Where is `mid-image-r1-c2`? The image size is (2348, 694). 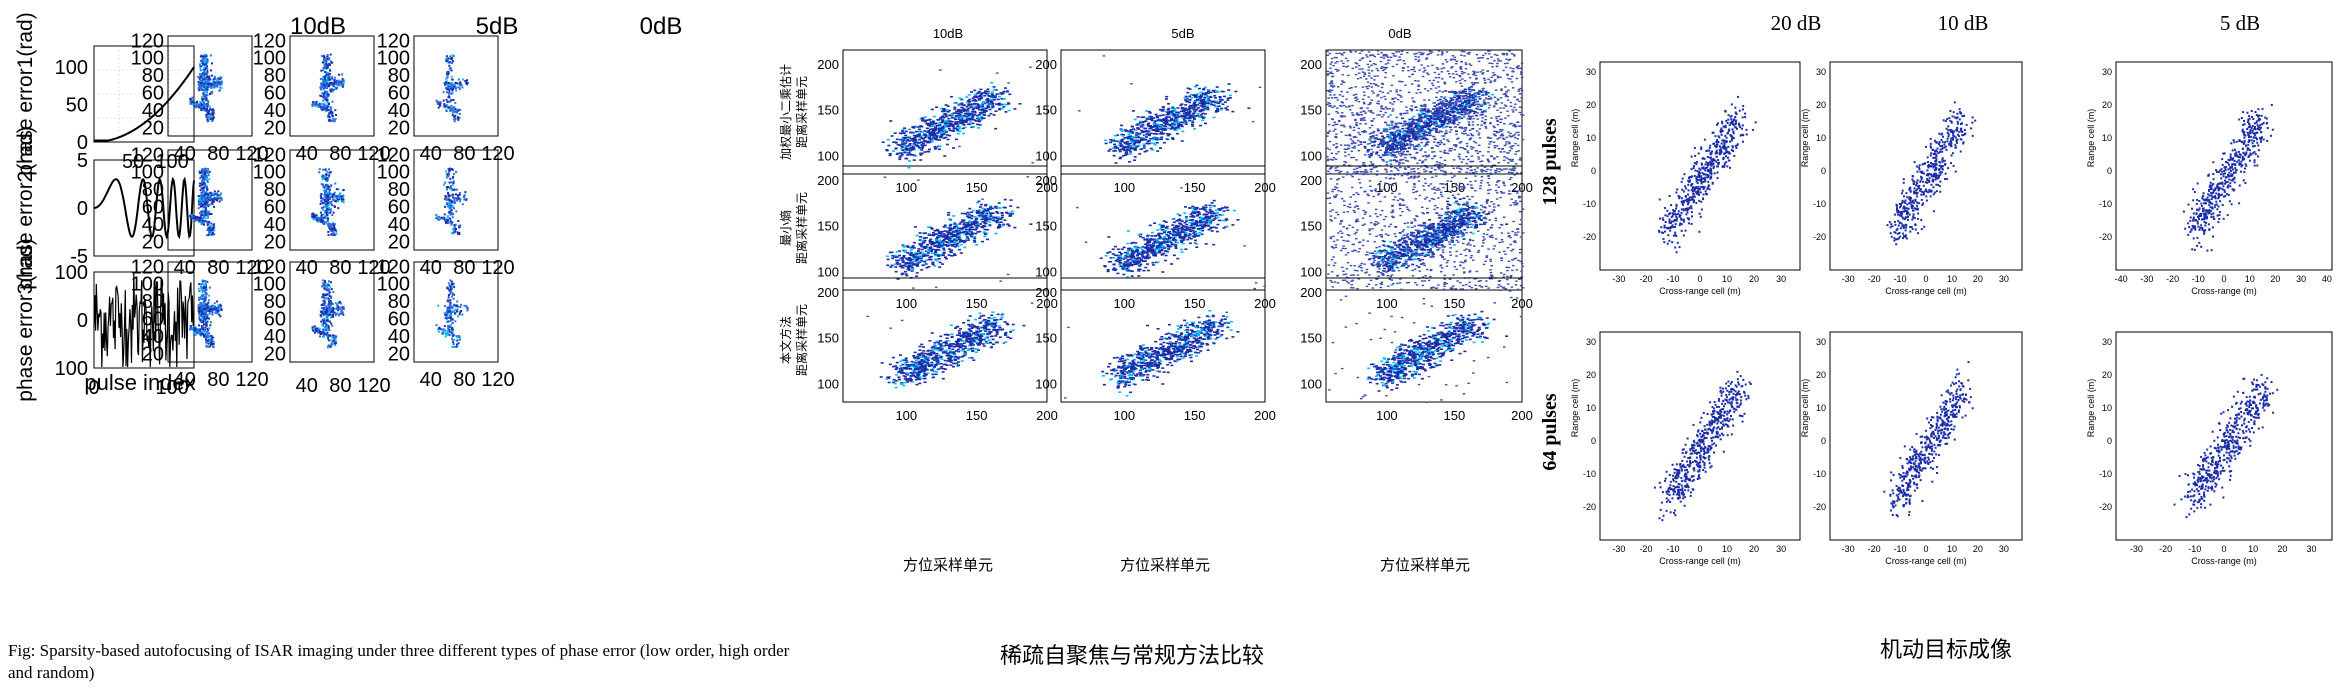
mid-image-r1-c2 is located at coordinates (1170, 109).